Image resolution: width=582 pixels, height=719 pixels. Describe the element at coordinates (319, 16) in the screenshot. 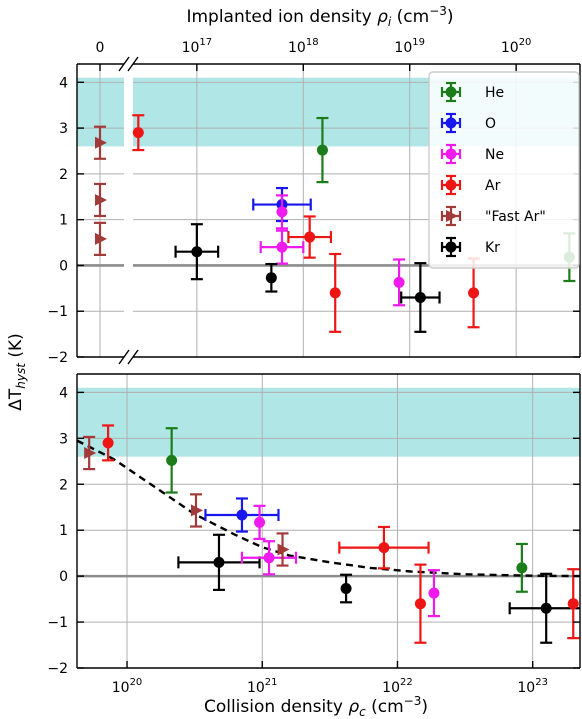

I see `top-x-axis-title: Implanted ion density ρi (cm−3)` at that location.